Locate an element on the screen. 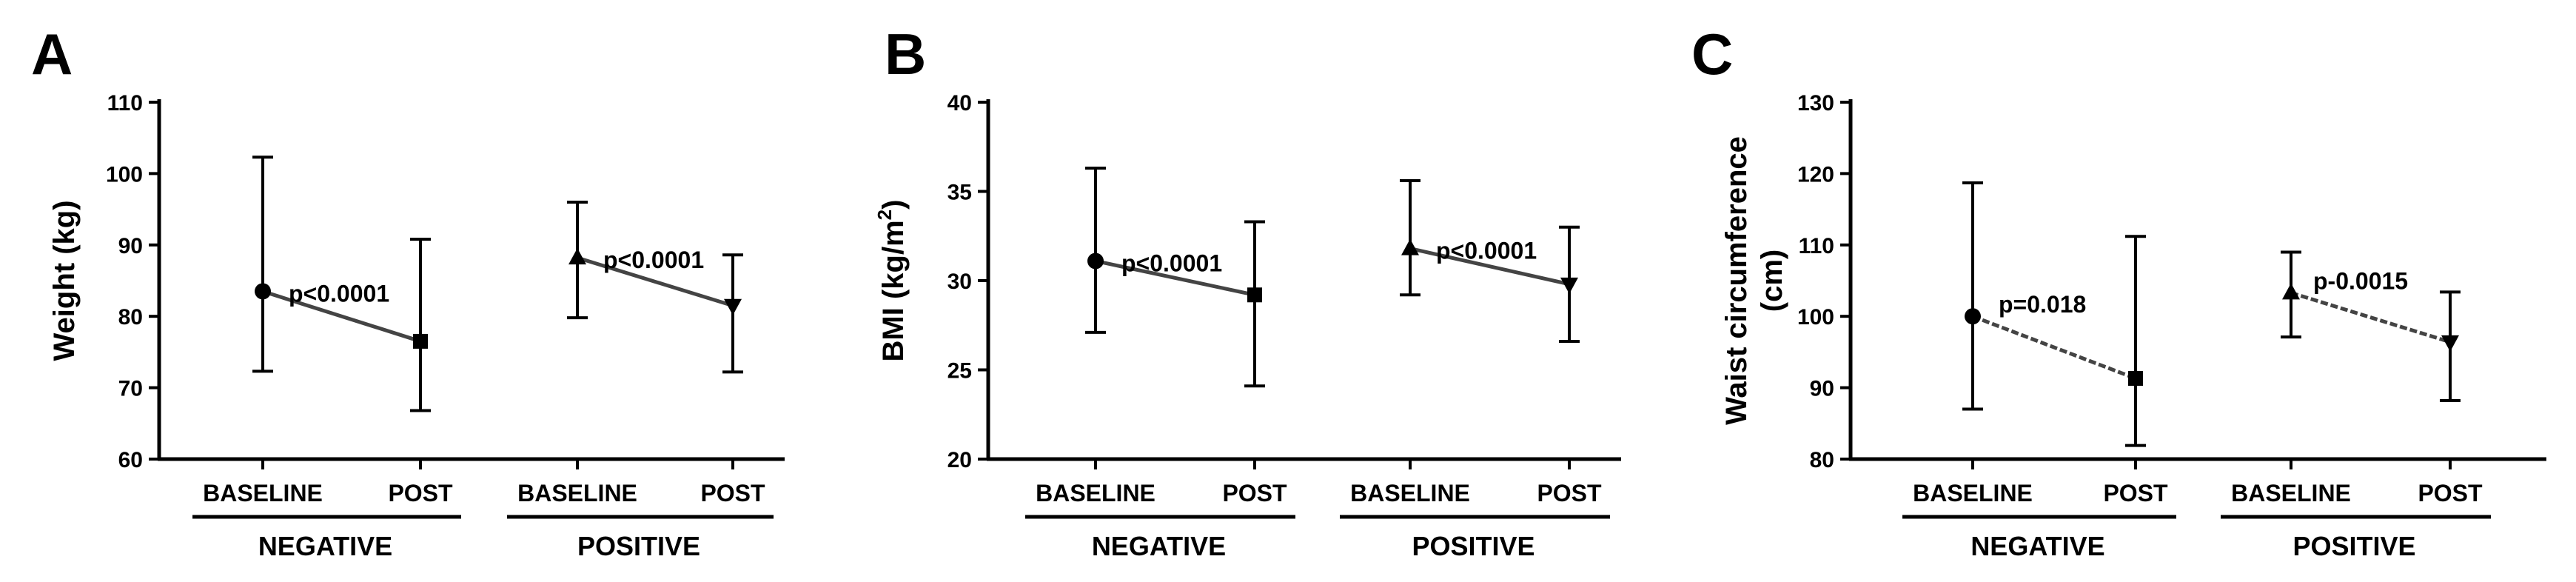 The width and height of the screenshot is (2576, 582). y-tick-label: 40 is located at coordinates (959, 104).